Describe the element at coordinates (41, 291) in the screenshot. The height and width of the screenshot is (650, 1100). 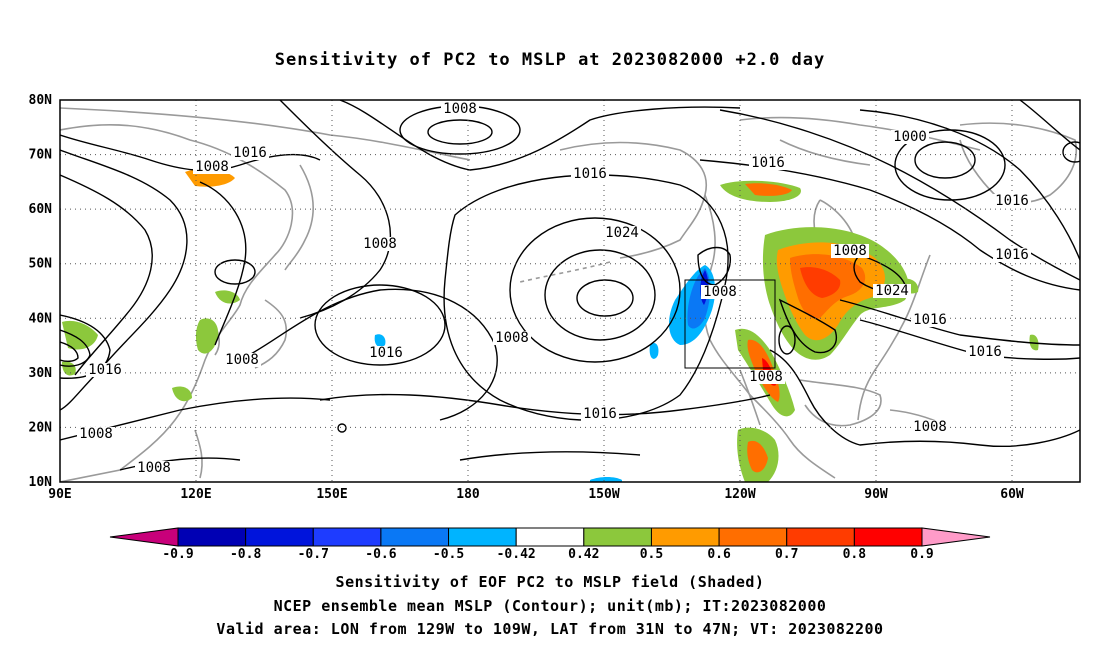
I see `latitude-labels: 80N 70N 60N 50N 40N 30N 20N 10N` at that location.